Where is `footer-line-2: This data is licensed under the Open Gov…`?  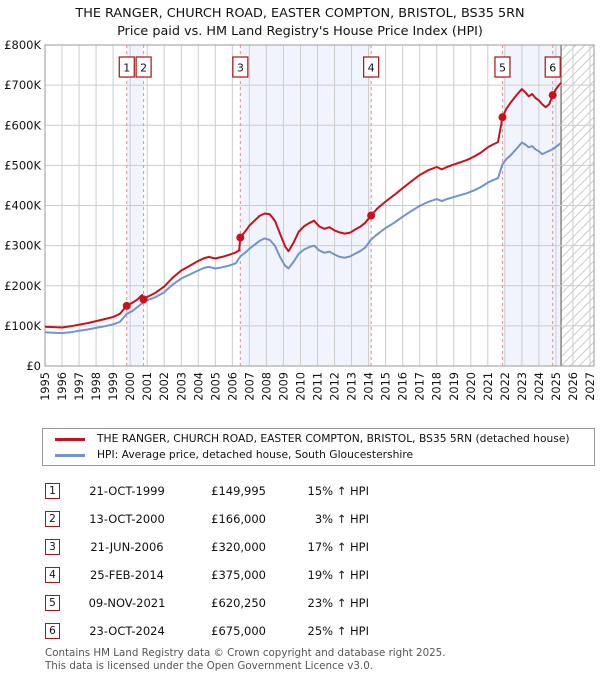 footer-line-2: This data is licensed under the Open Gov… is located at coordinates (209, 665).